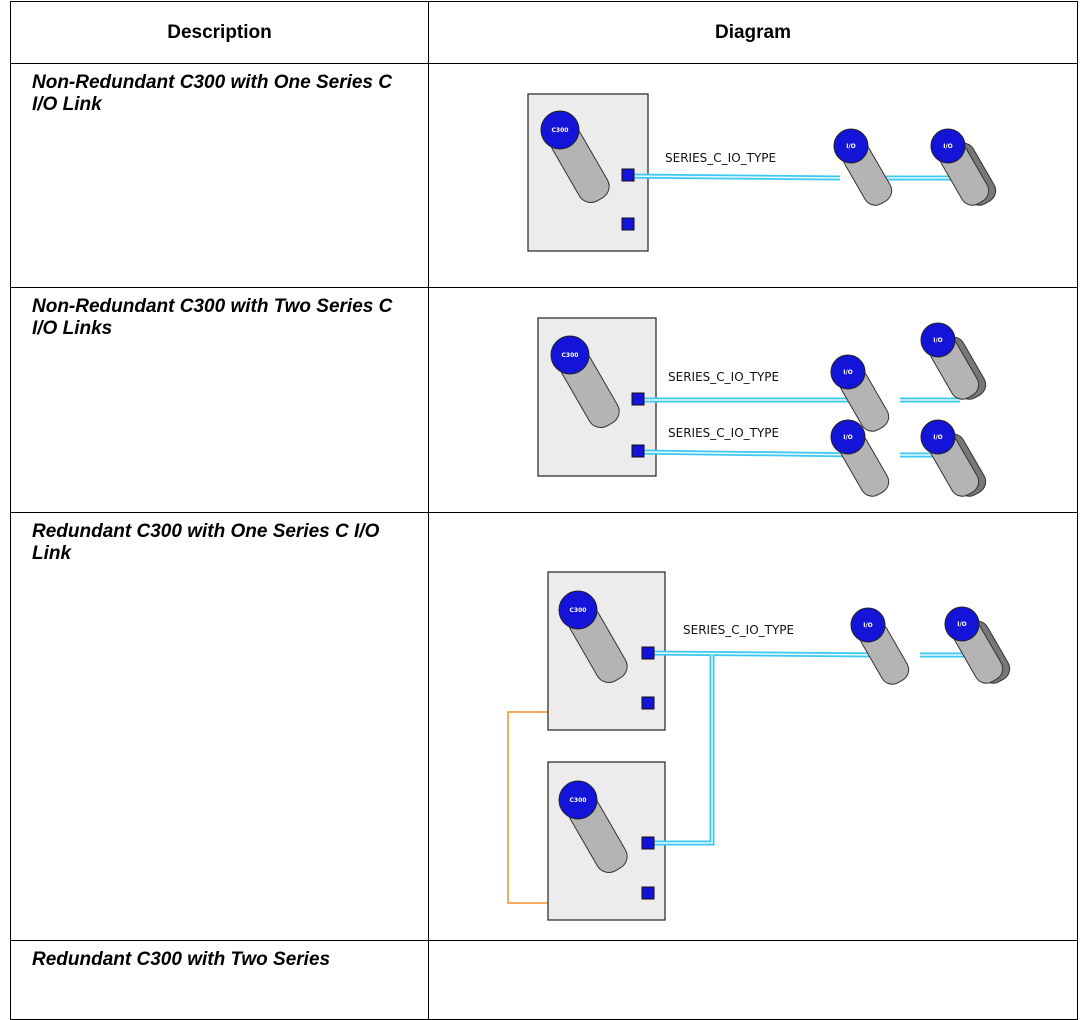 This screenshot has width=1088, height=1020. Describe the element at coordinates (181, 959) in the screenshot. I see `description: Redundant C300 with Two Series` at that location.